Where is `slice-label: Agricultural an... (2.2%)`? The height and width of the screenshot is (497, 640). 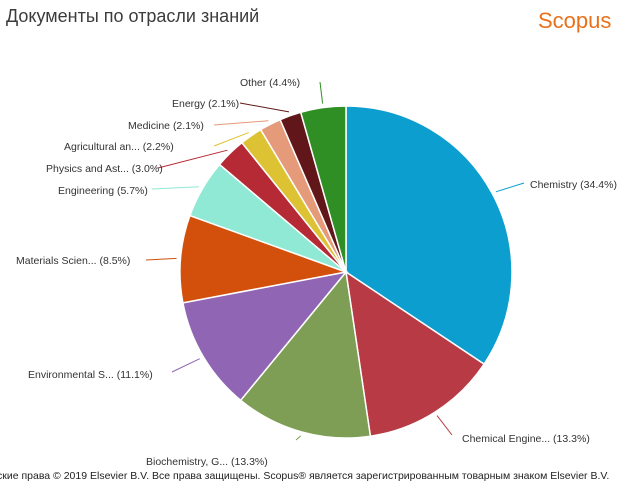 slice-label: Agricultural an... (2.2%) is located at coordinates (119, 147).